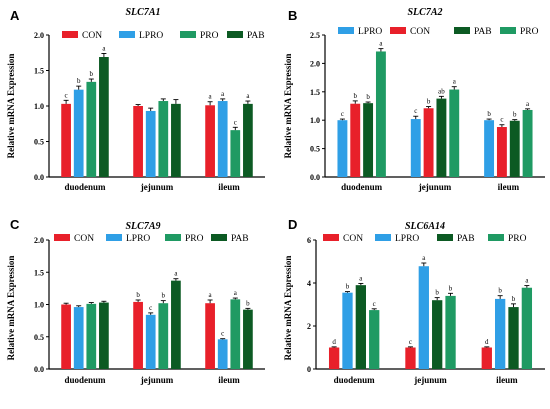 The height and width of the screenshot is (409, 550). Describe the element at coordinates (425, 226) in the screenshot. I see `gene-title: SLC6A14` at that location.